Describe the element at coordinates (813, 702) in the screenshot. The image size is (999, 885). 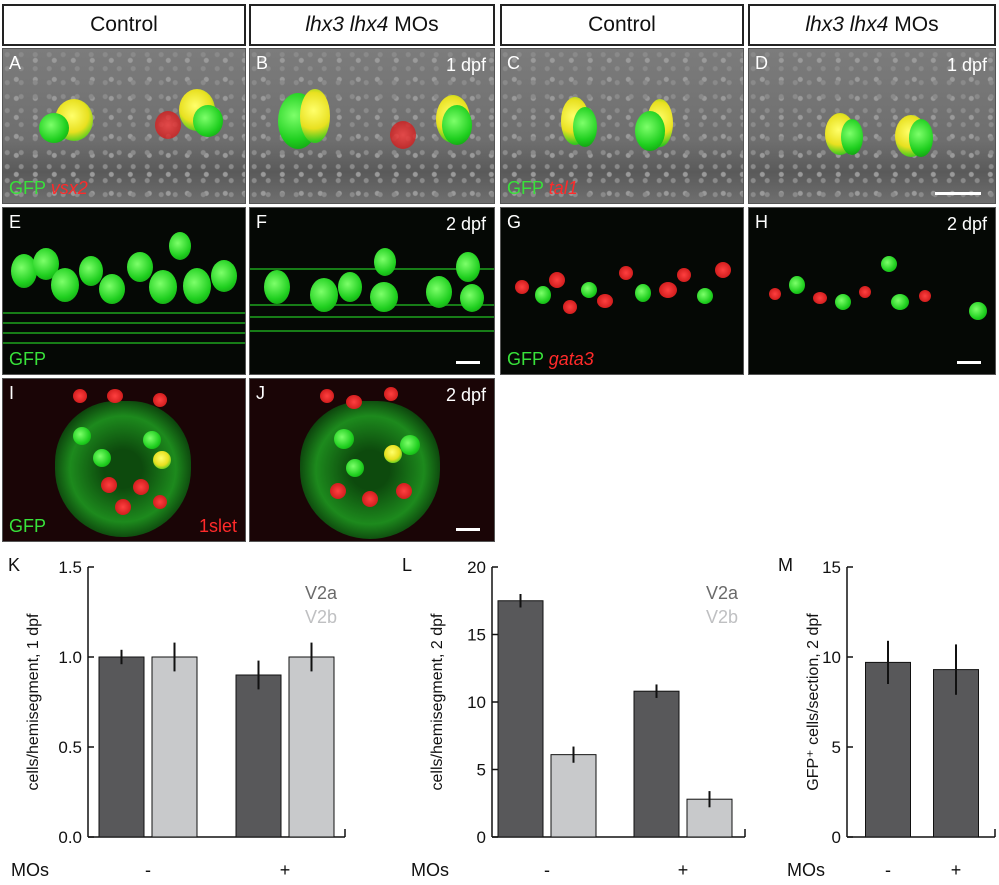
I see `chart-m-y-axis-label: GFP⁺ cells/section, 2 dpf` at that location.